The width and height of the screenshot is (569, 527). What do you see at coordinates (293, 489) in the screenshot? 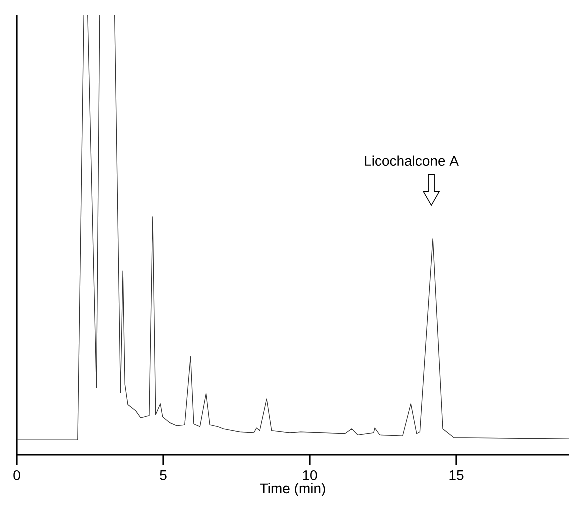
I see `x-axis-title: Time (min)` at bounding box center [293, 489].